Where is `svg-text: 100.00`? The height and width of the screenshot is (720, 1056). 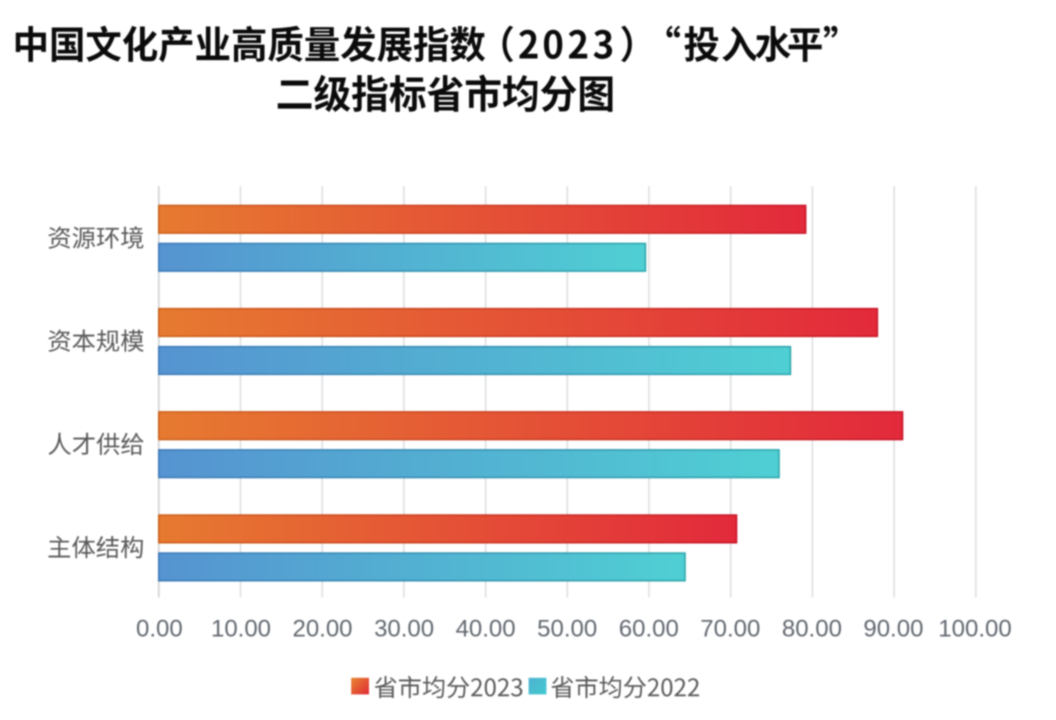 svg-text: 100.00 is located at coordinates (974, 629).